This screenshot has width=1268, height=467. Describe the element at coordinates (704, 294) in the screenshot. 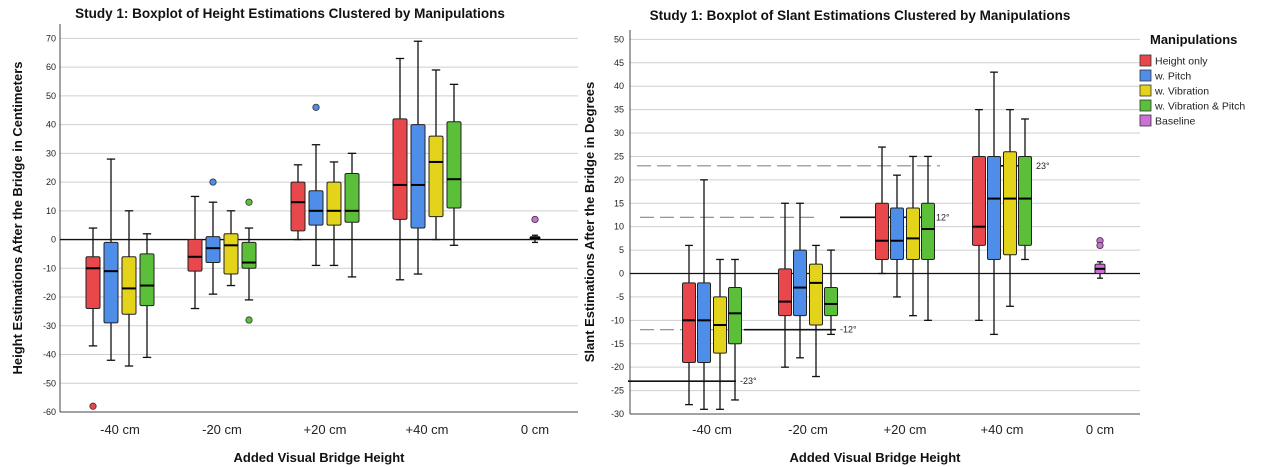

I see `box-w-pitch--40cm` at that location.